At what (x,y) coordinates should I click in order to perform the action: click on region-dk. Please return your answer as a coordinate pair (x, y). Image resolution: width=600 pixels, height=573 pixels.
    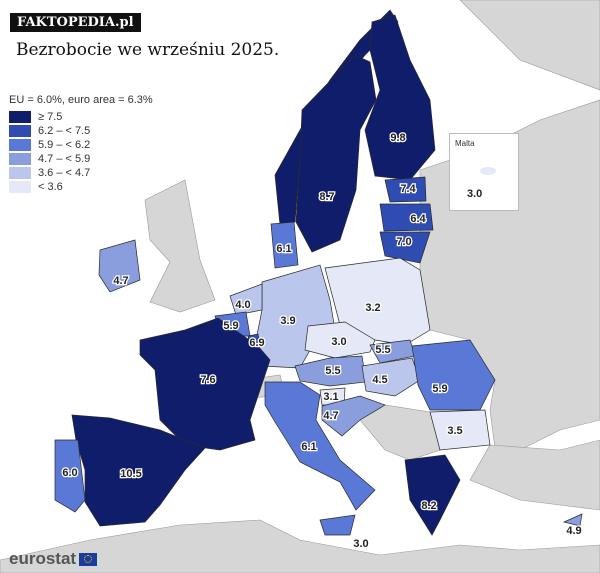
    Looking at the image, I should click on (284, 245).